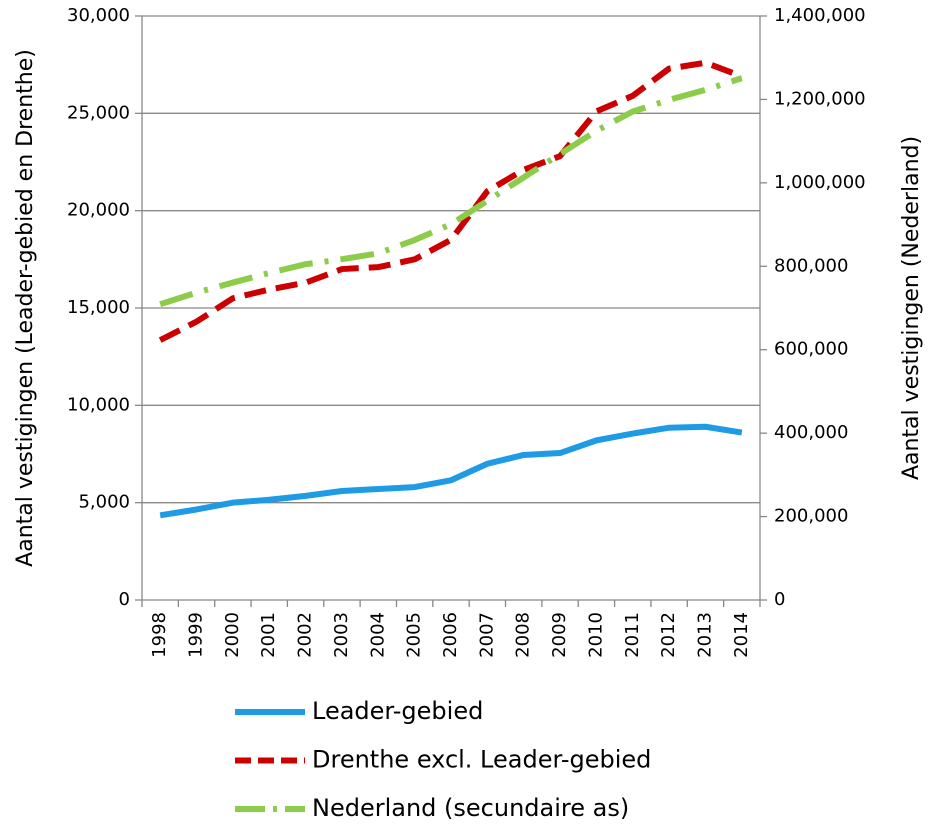 The image size is (930, 826). Describe the element at coordinates (397, 711) in the screenshot. I see `legend-label: Leader-gebied` at that location.